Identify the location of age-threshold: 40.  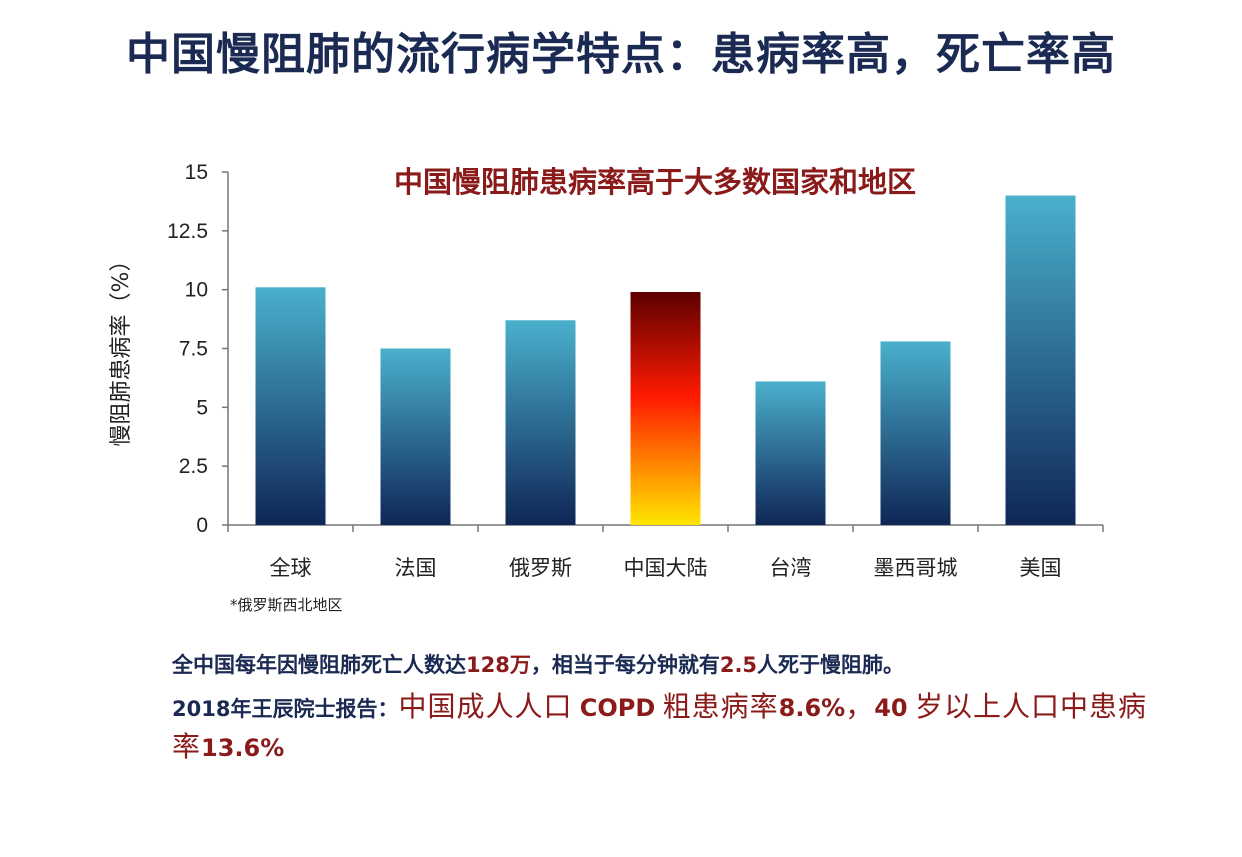
(891, 708).